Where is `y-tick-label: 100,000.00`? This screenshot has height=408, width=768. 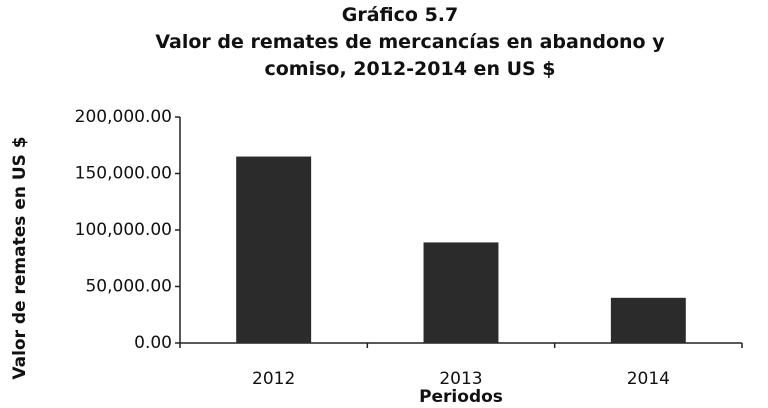
y-tick-label: 100,000.00 is located at coordinates (123, 230).